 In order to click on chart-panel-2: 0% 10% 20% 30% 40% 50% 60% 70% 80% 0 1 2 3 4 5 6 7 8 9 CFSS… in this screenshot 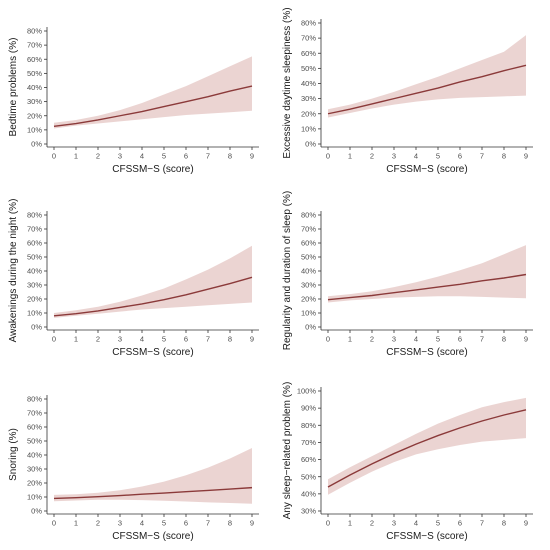, I will do `click(407, 91)`.